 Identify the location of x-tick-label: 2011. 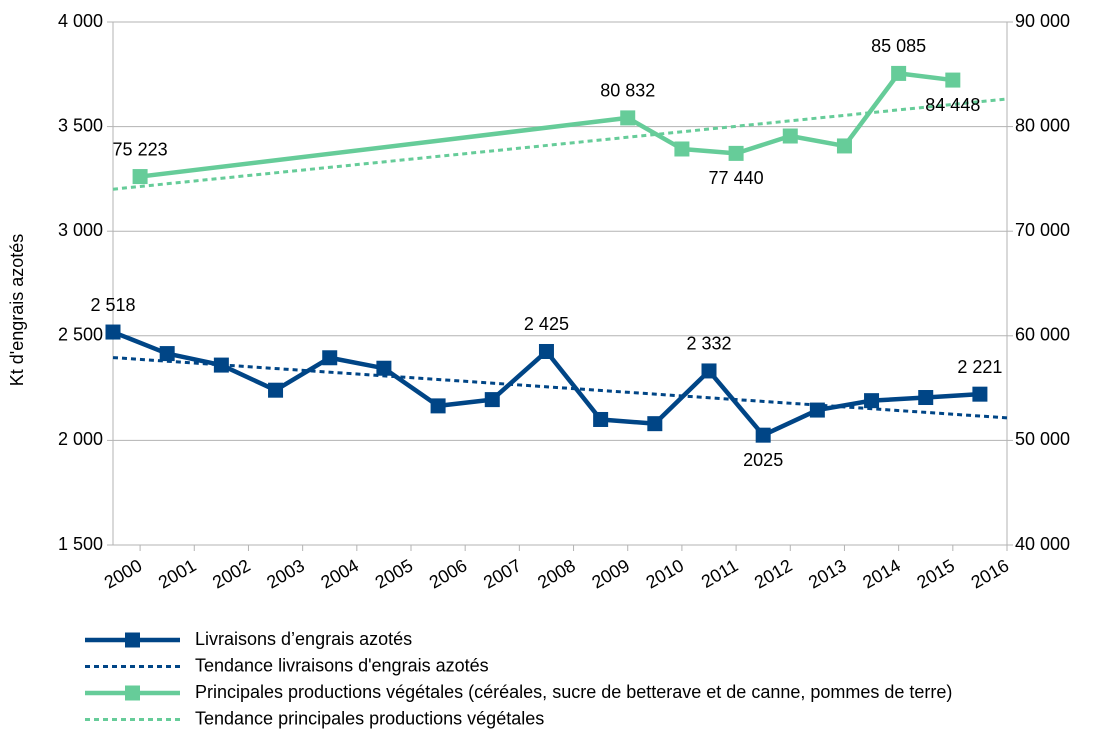
(720, 573).